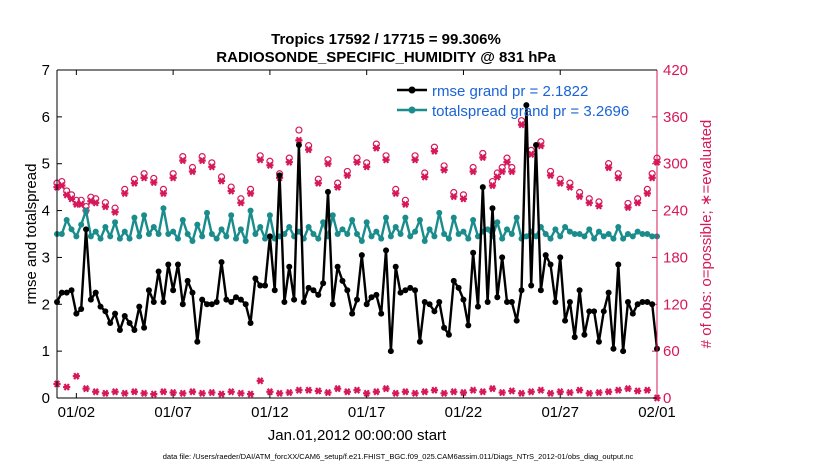 This screenshot has width=830, height=470. I want to click on y-tick-label-right: 180, so click(675, 257).